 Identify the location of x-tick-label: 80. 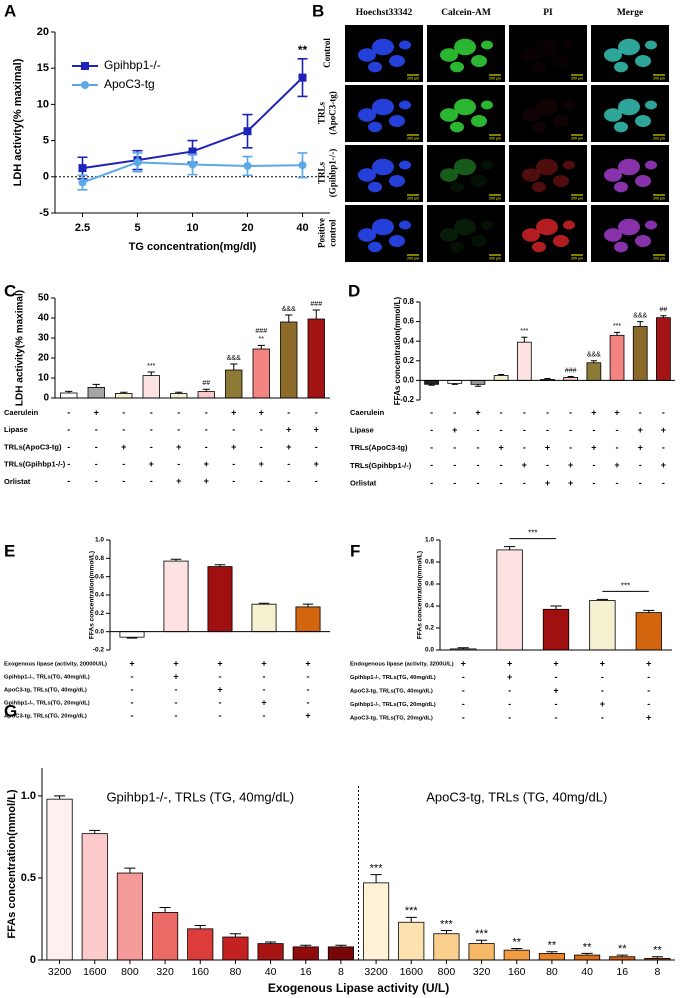
(552, 972).